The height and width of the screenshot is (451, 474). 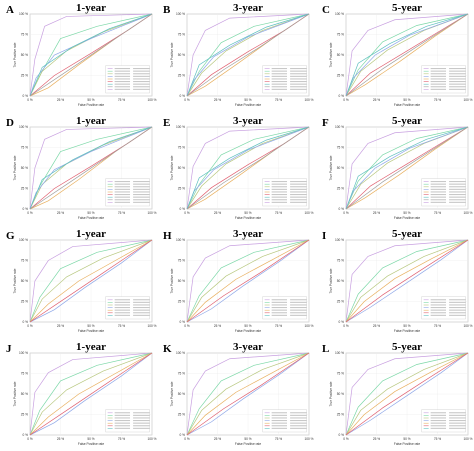 I want to click on panel-title: 5-year, so click(x=407, y=234).